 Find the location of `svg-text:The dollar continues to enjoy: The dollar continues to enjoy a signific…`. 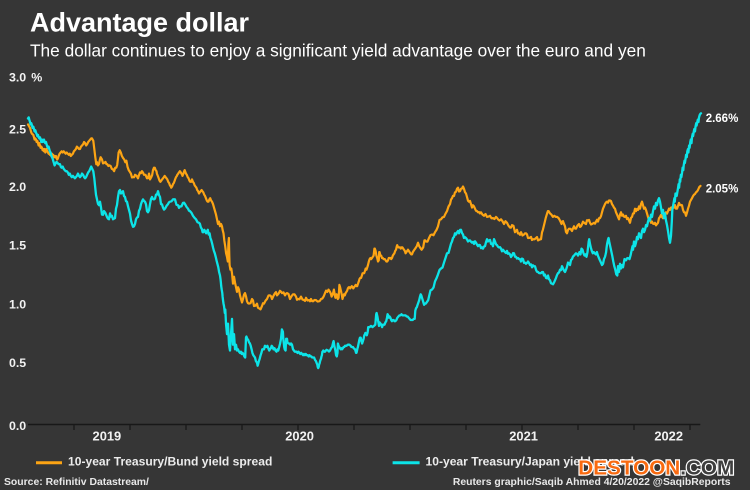

svg-text:The dollar continues to enjoy: The dollar continues to enjoy a signific… is located at coordinates (338, 51).